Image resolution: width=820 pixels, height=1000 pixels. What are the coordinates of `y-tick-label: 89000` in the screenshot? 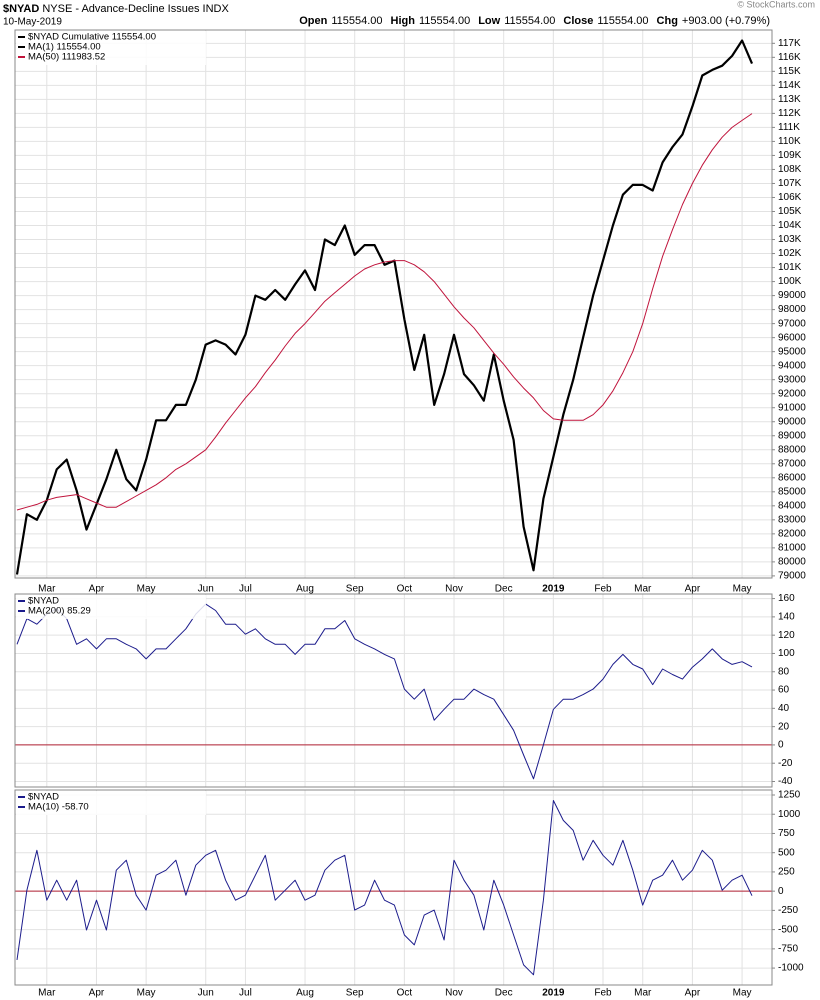 It's located at (792, 435).